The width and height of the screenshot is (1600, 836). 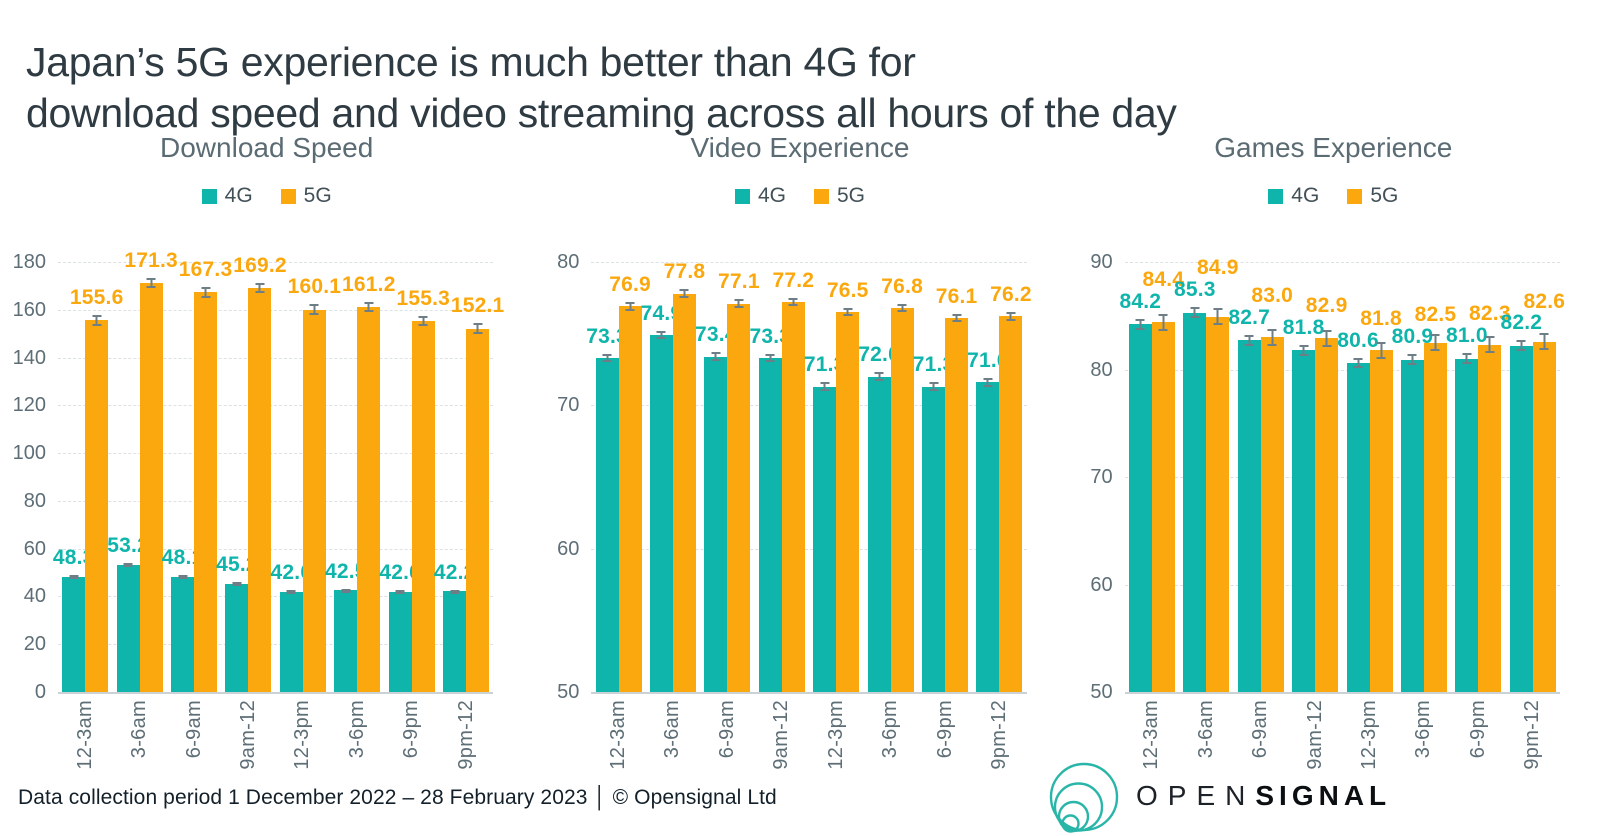 What do you see at coordinates (1355, 196) in the screenshot?
I see `legend-swatch-5g-icon` at bounding box center [1355, 196].